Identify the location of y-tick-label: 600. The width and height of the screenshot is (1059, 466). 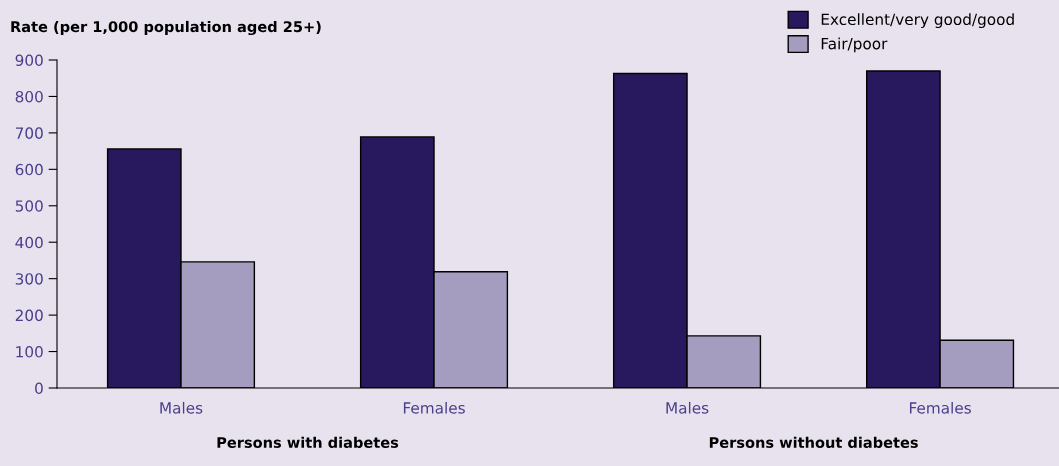
(29, 169).